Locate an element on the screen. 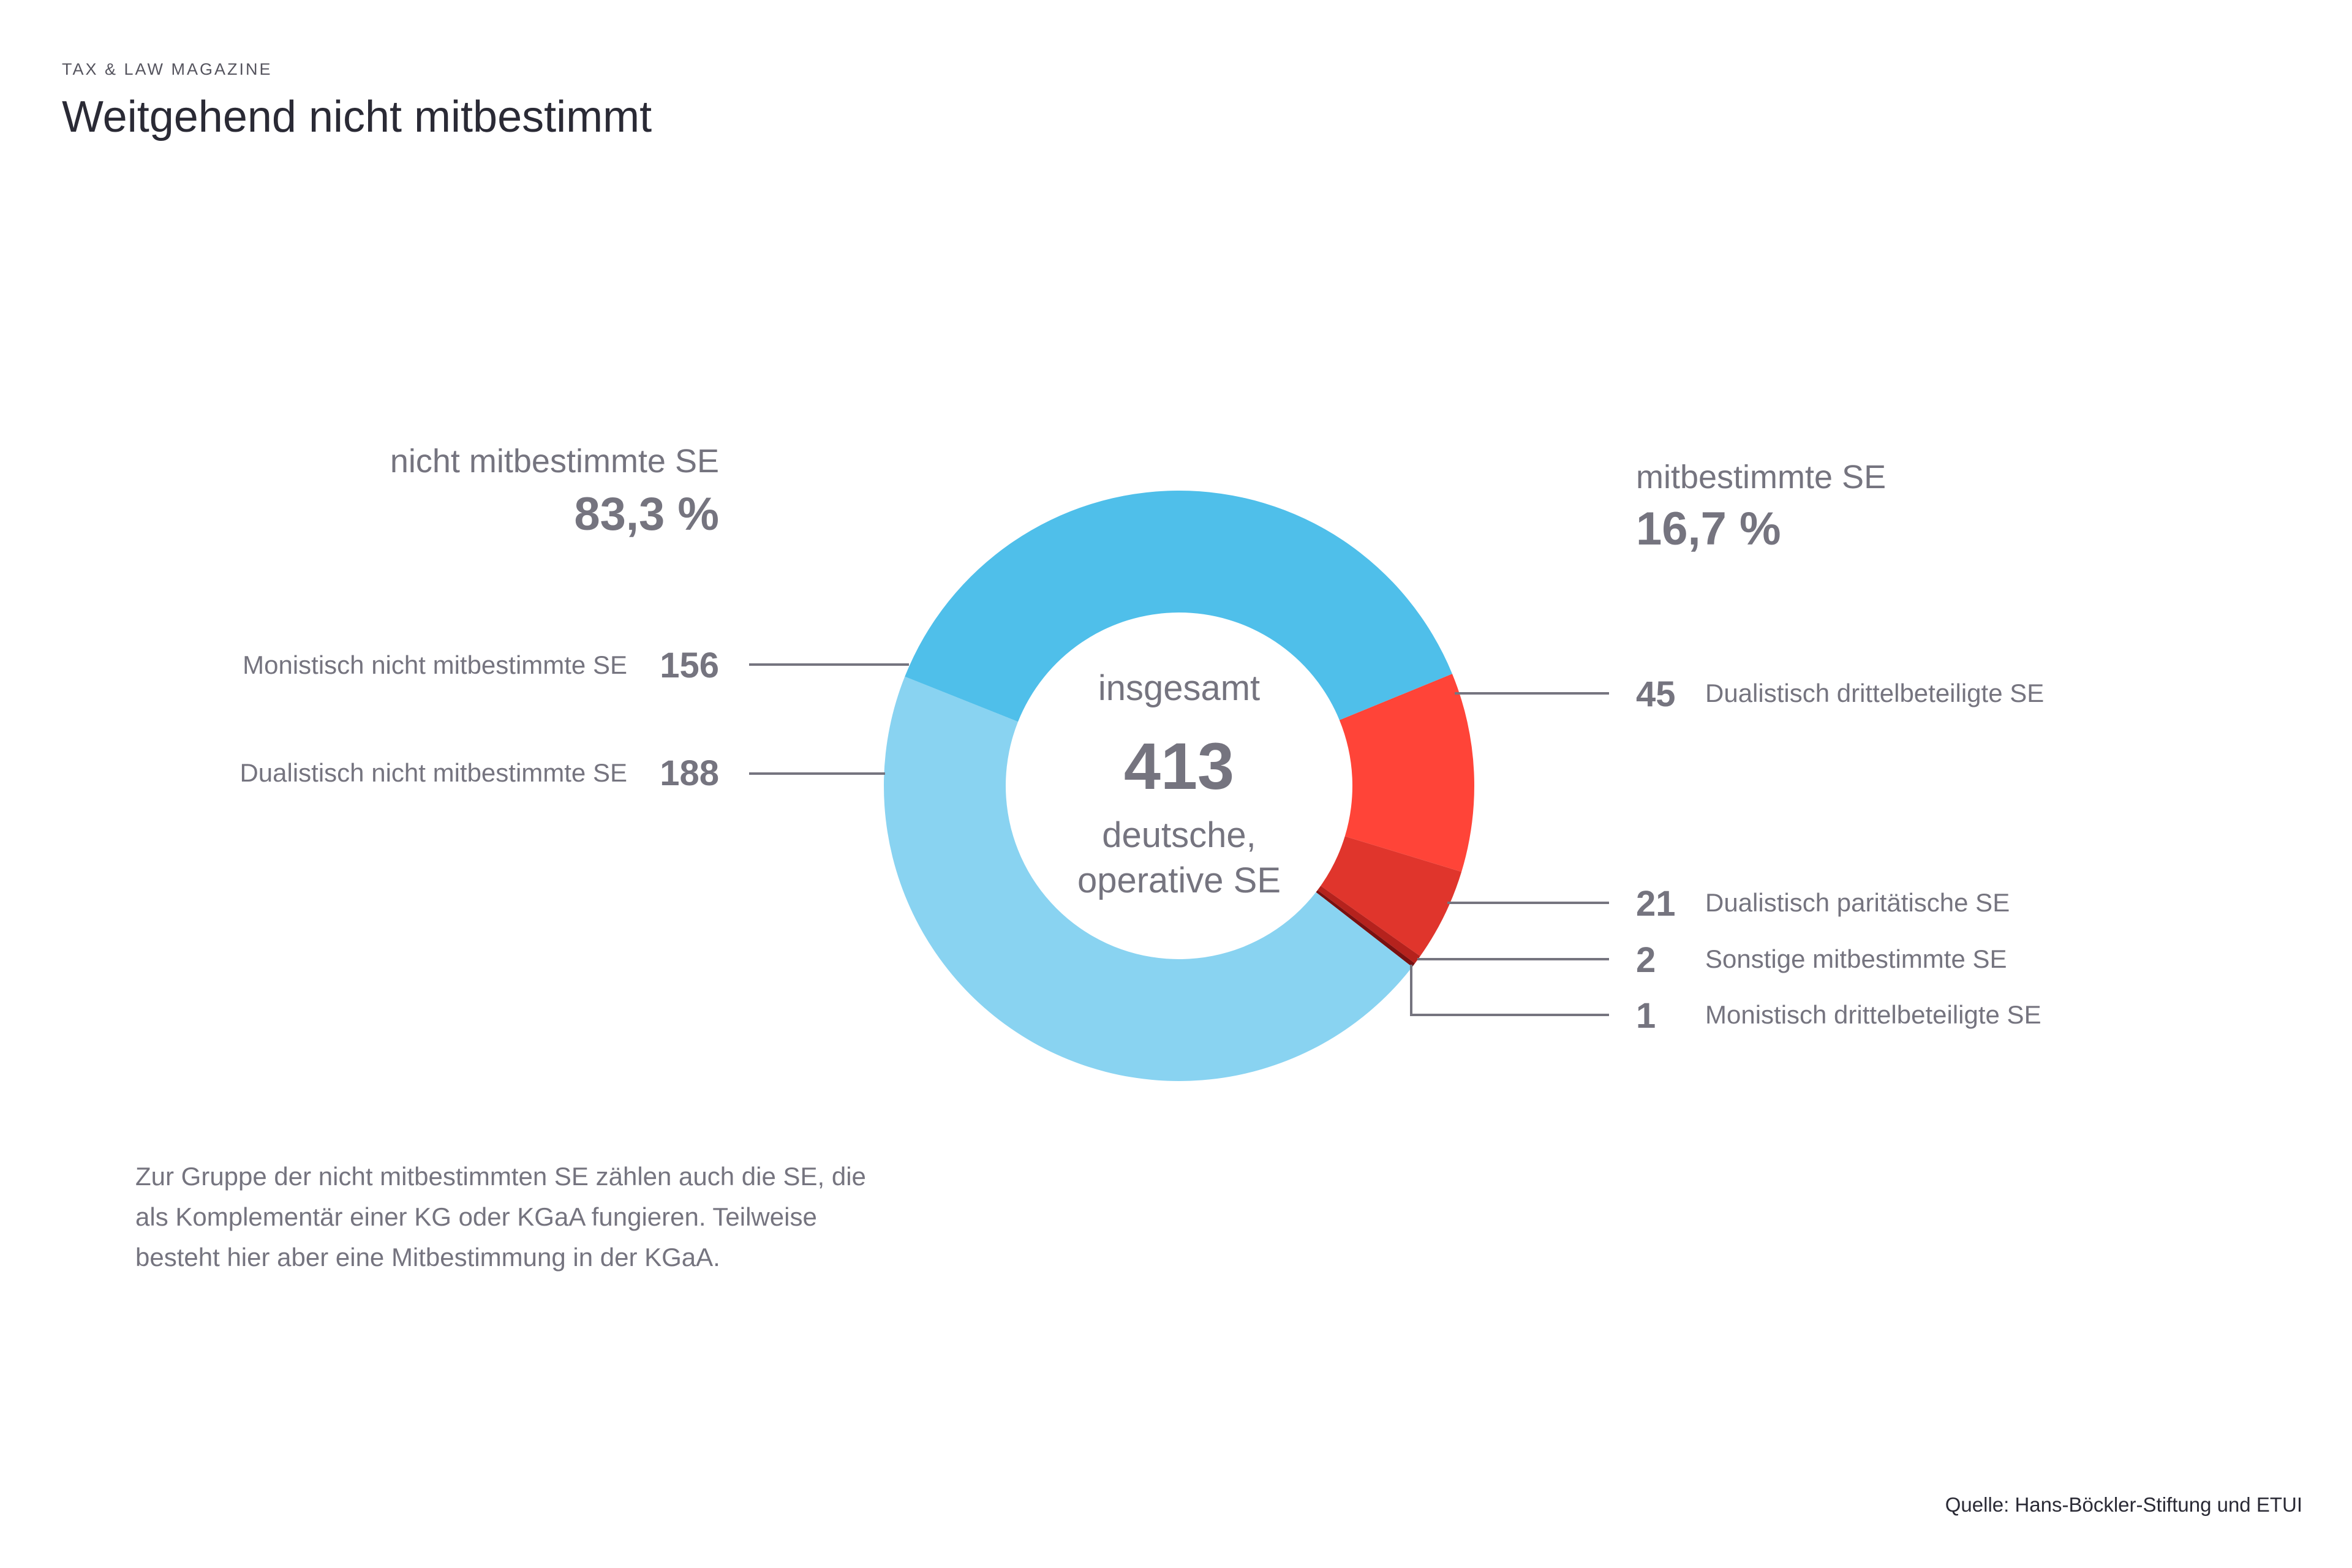 The height and width of the screenshot is (1568, 2352). slice-value: 188 is located at coordinates (690, 773).